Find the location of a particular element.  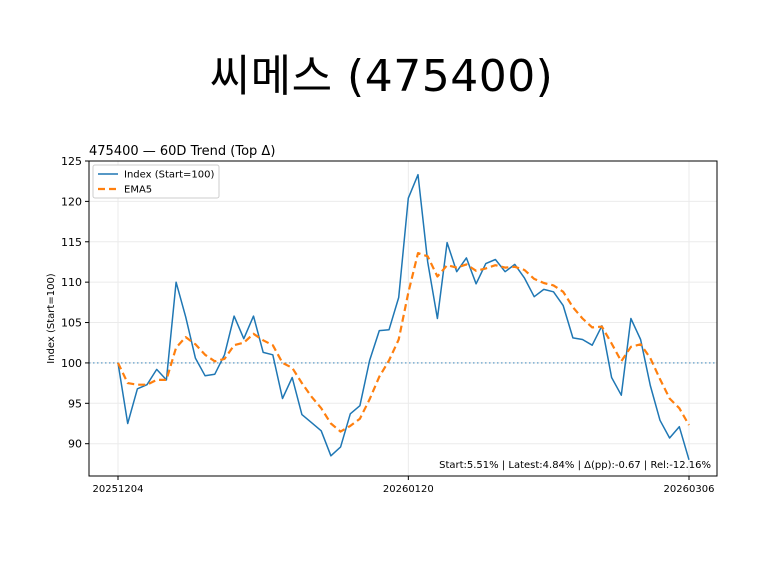

legend-box is located at coordinates (156, 181).